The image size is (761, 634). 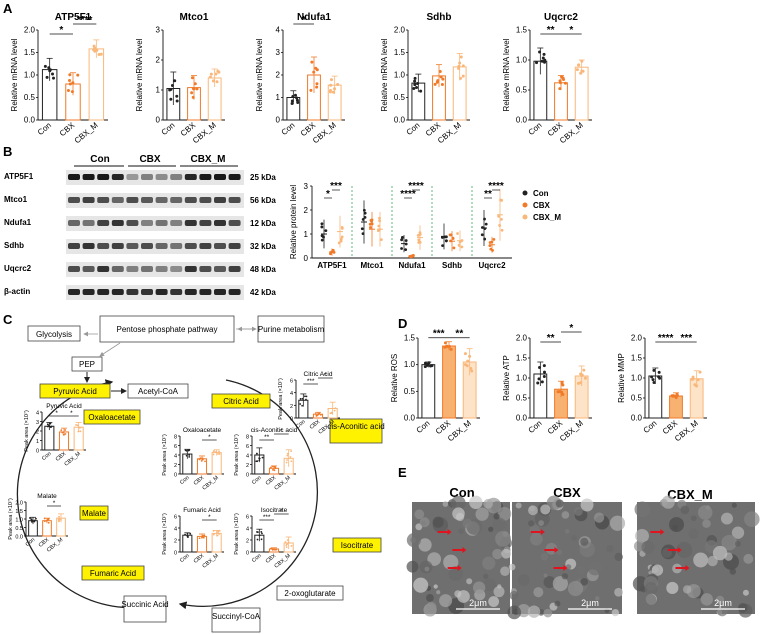 What do you see at coordinates (310, 593) in the screenshot?
I see `oxoglutarate-box` at bounding box center [310, 593].